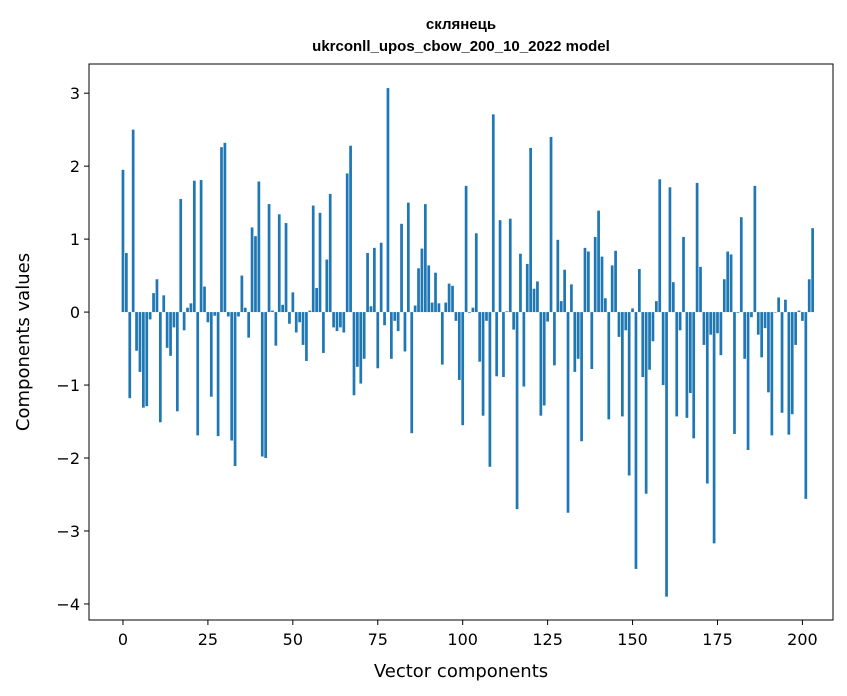 The image size is (847, 696). I want to click on y-axis-ticks: 3 2 1 0 −1 −2 −3 −4, so click(72, 349).